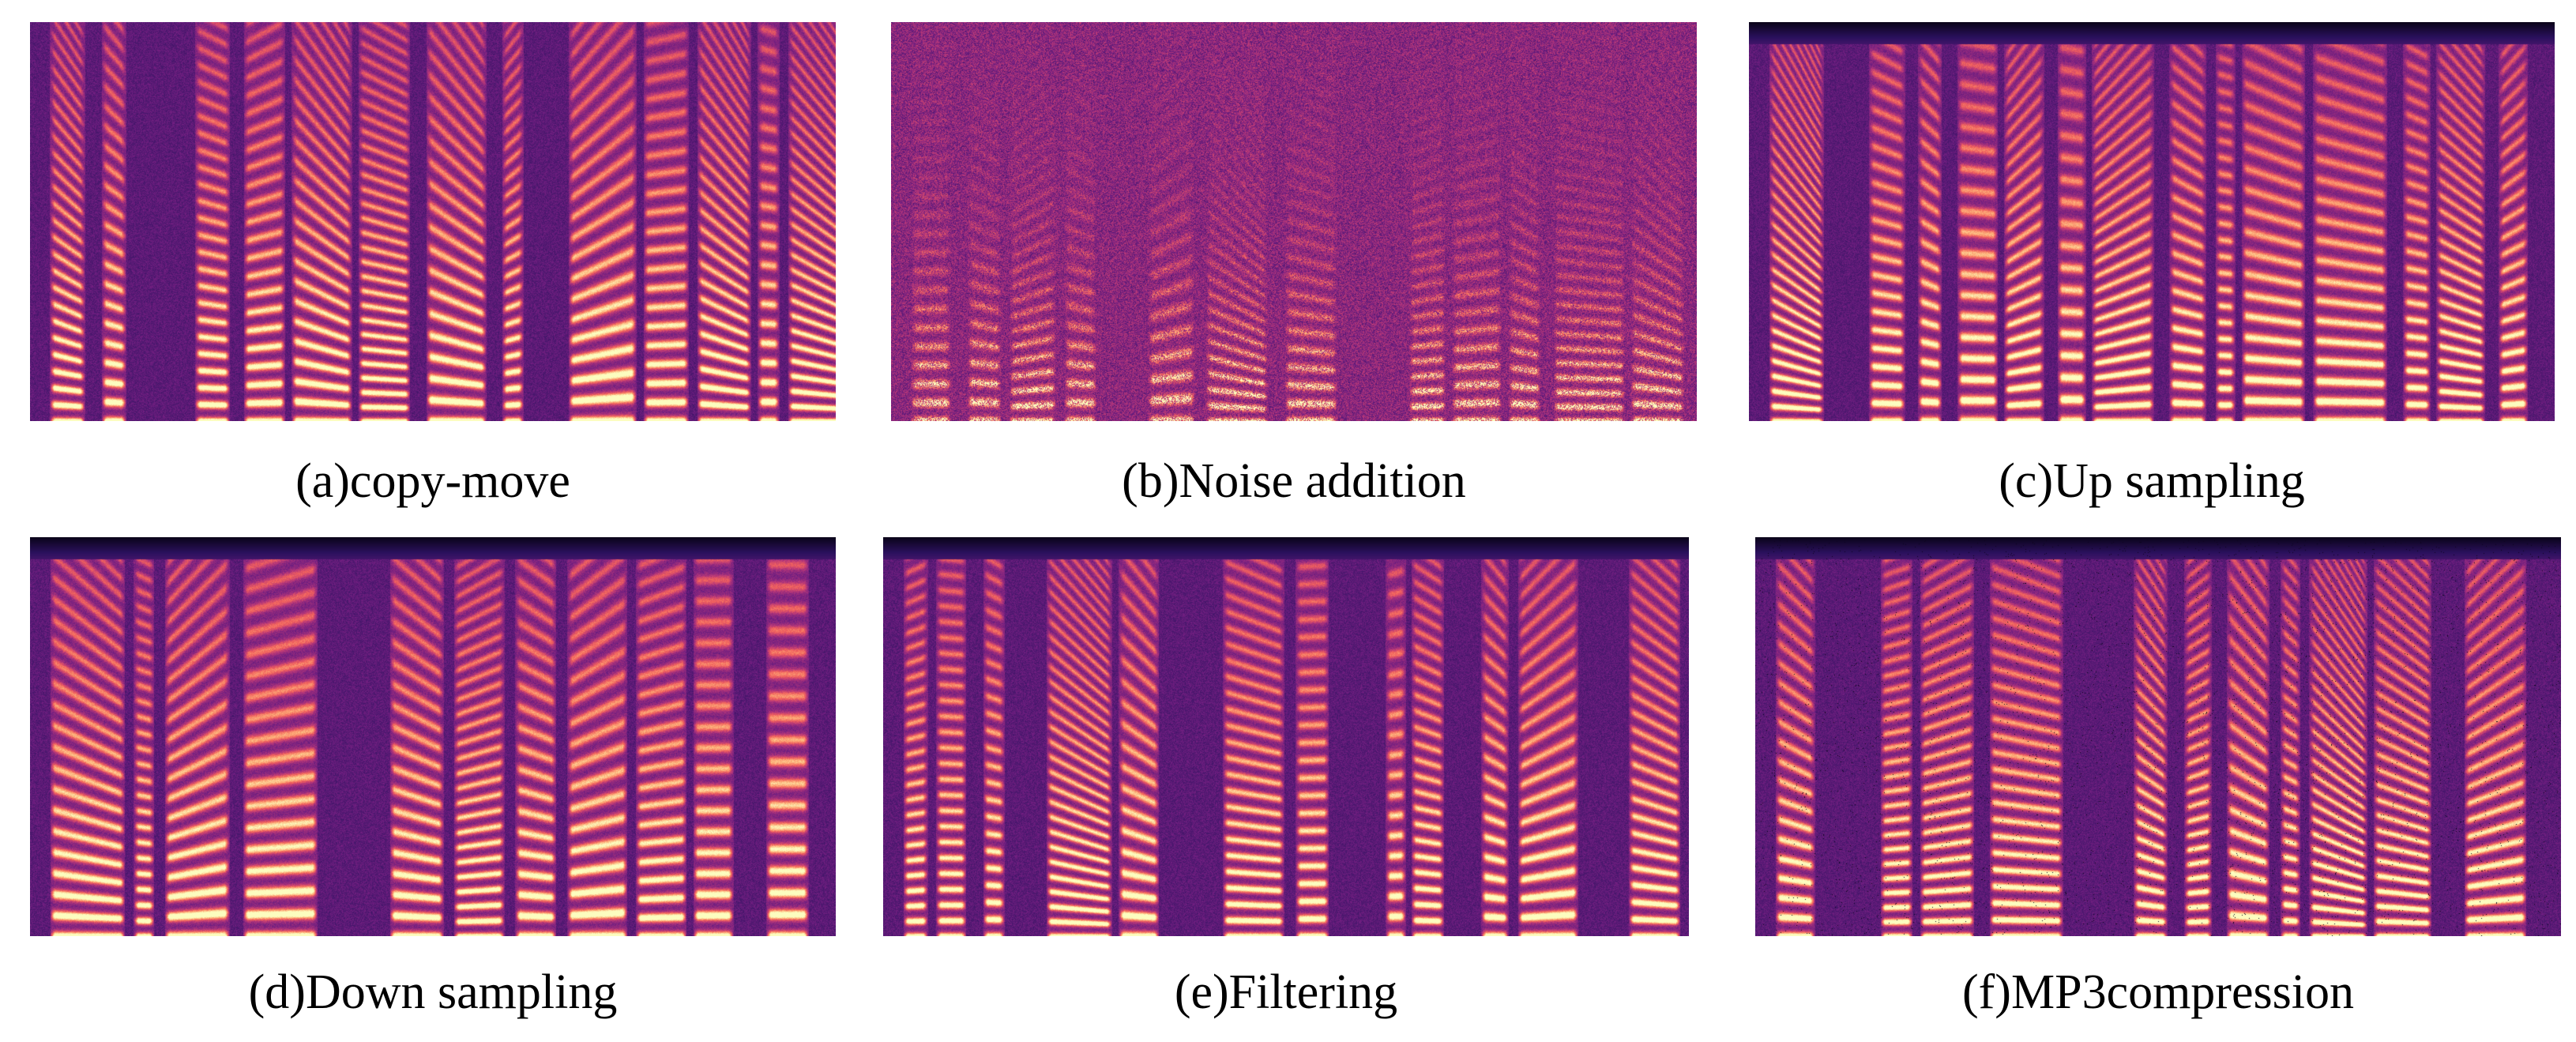 The width and height of the screenshot is (2576, 1042). I want to click on spectrogram-d, so click(433, 736).